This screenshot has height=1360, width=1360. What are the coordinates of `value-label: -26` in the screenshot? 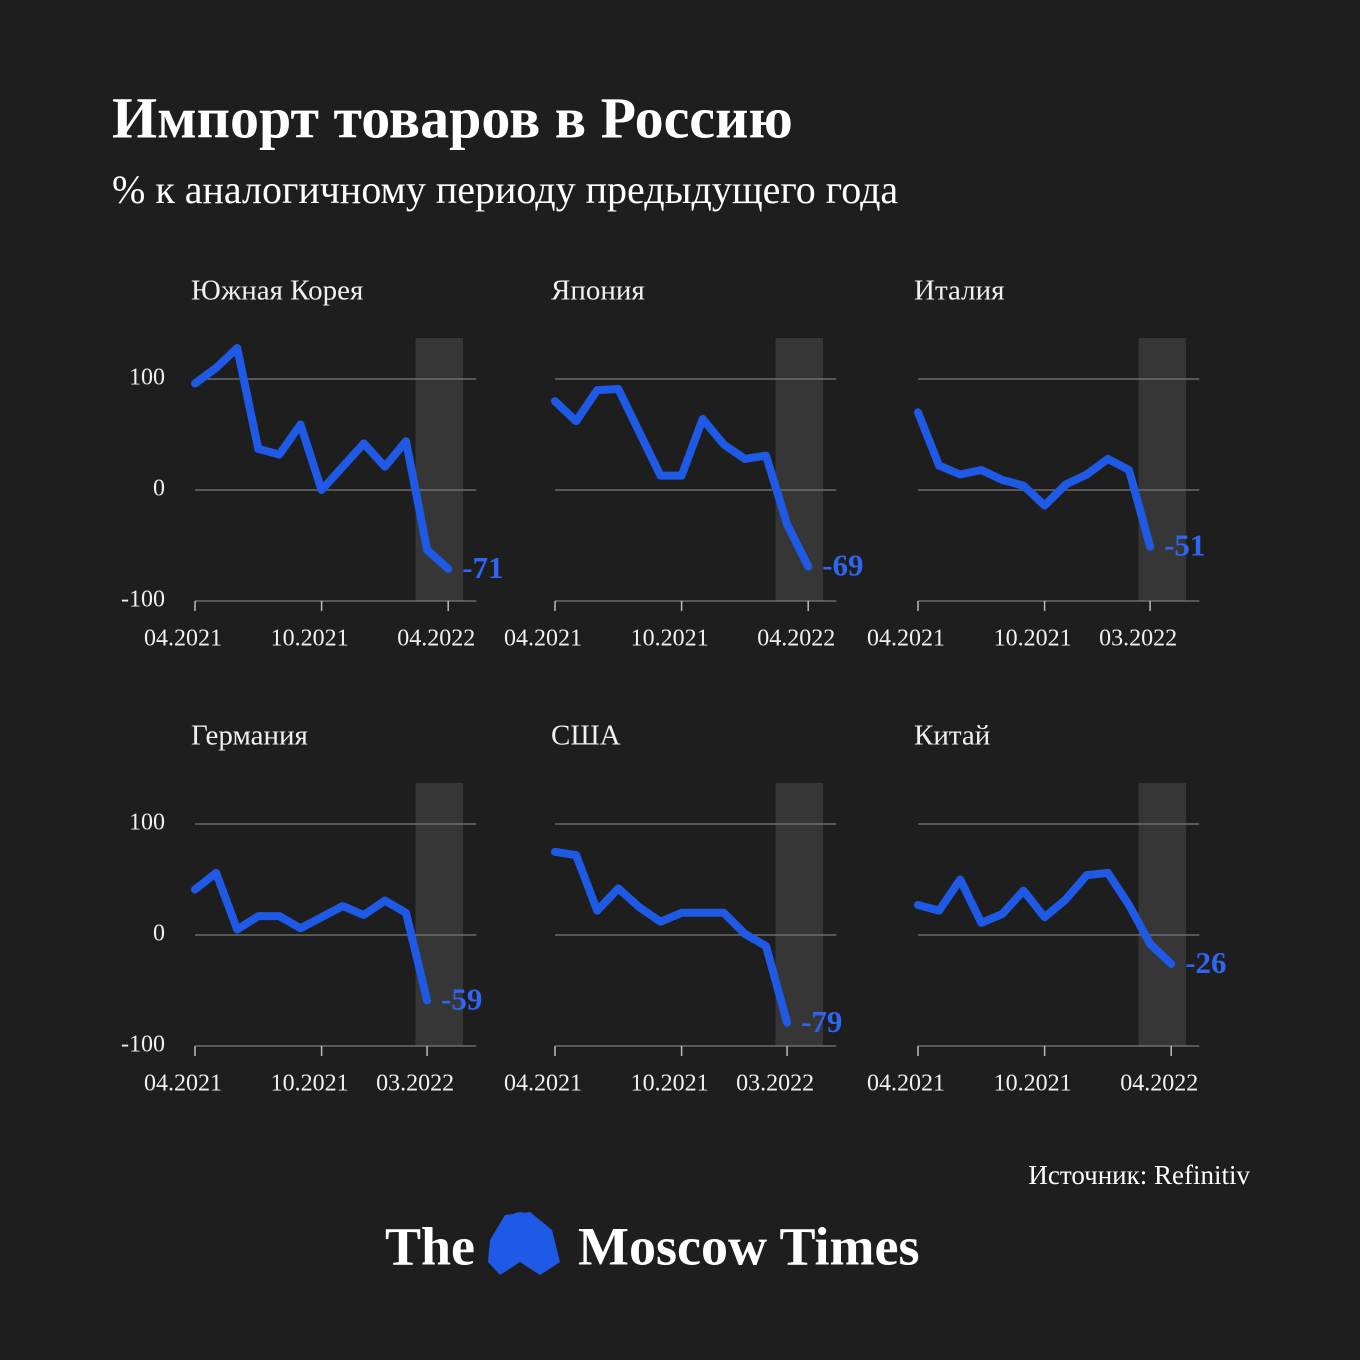 It's located at (1205, 962).